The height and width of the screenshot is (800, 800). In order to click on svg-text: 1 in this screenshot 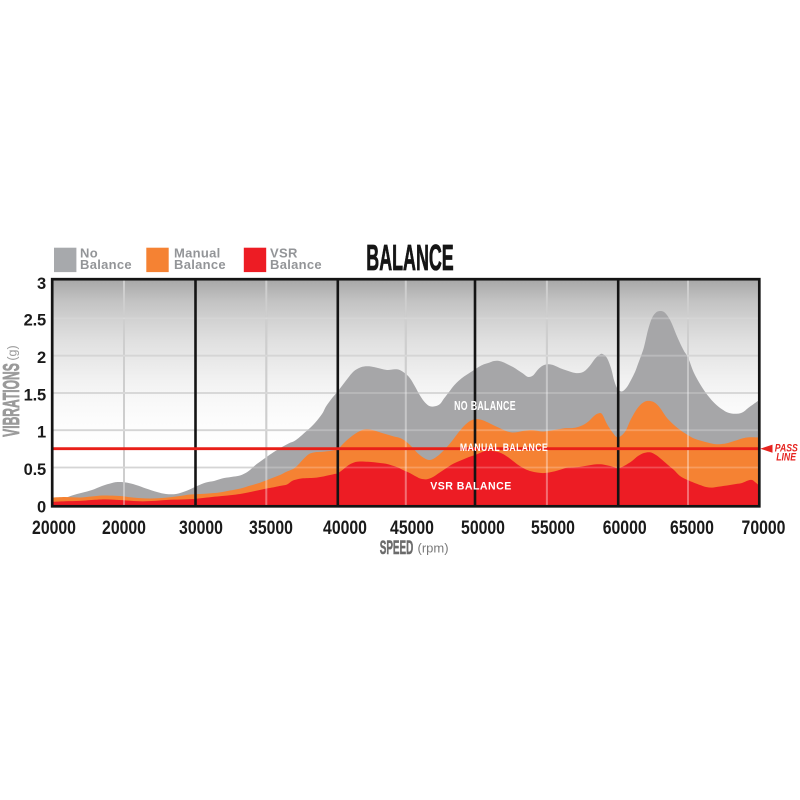, I will do `click(41, 433)`.